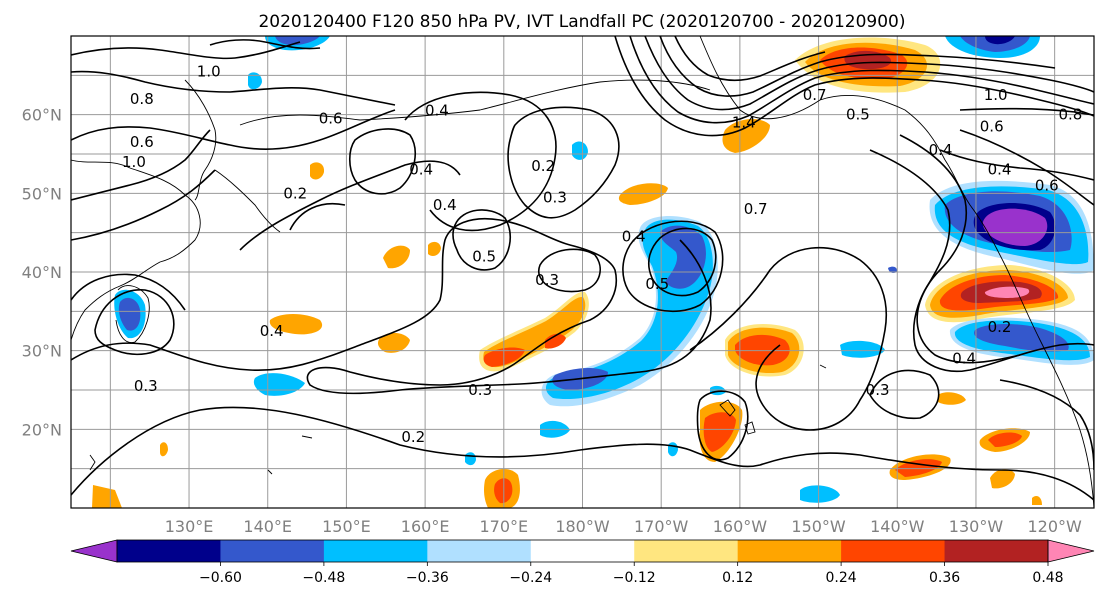  What do you see at coordinates (1071, 551) in the screenshot?
I see `colorbar-extend-max` at bounding box center [1071, 551].